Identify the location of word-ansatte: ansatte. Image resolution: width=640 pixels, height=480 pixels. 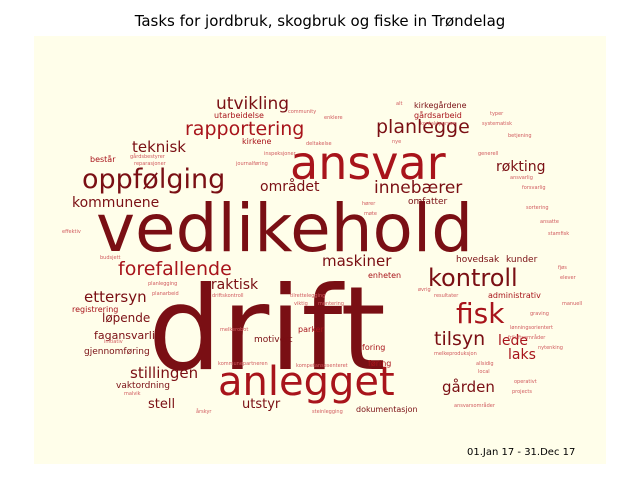
(549, 222).